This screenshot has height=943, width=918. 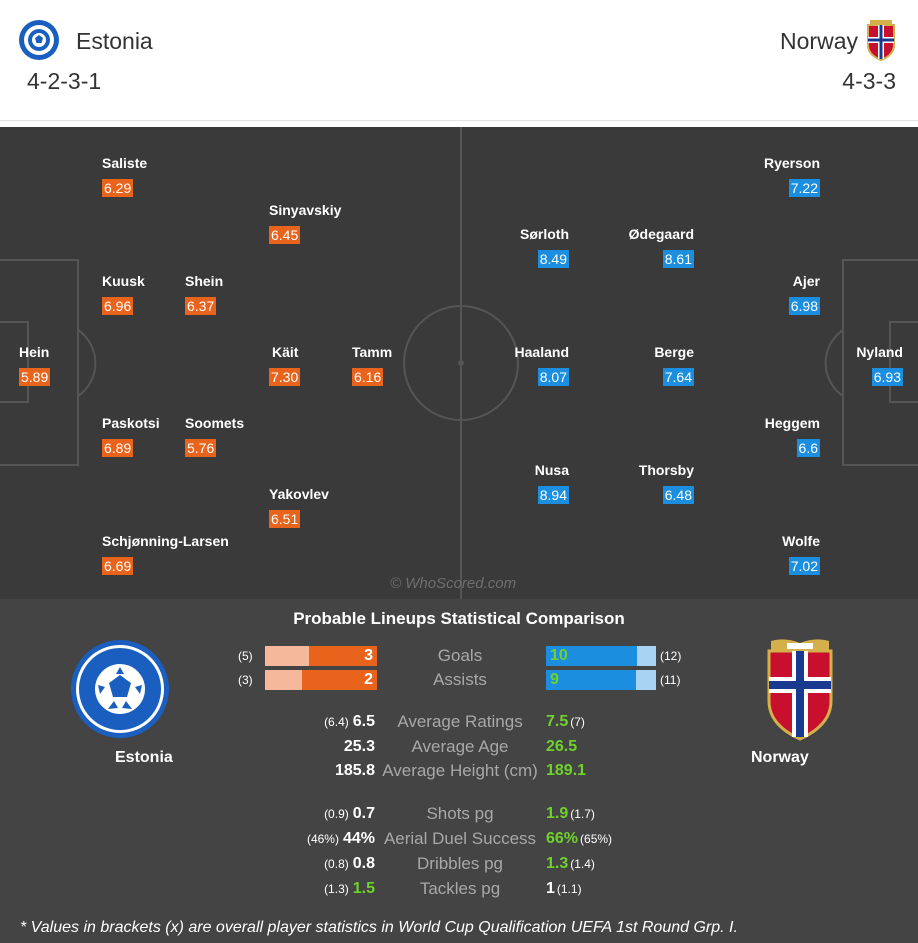 What do you see at coordinates (881, 40) in the screenshot?
I see `norway-crest-icon` at bounding box center [881, 40].